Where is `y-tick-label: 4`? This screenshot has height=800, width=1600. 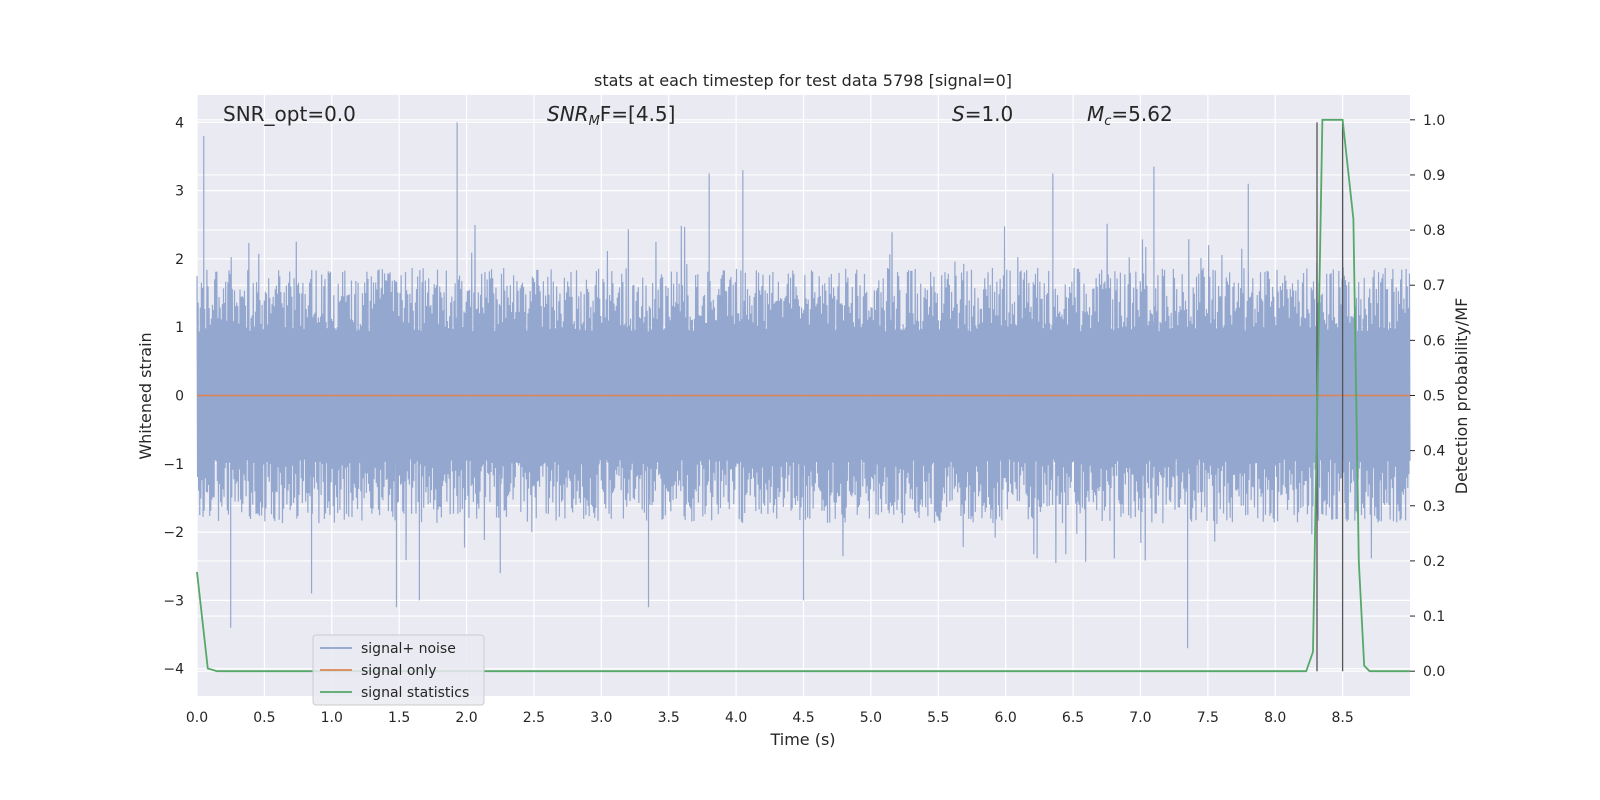 y-tick-label: 4 is located at coordinates (179, 123).